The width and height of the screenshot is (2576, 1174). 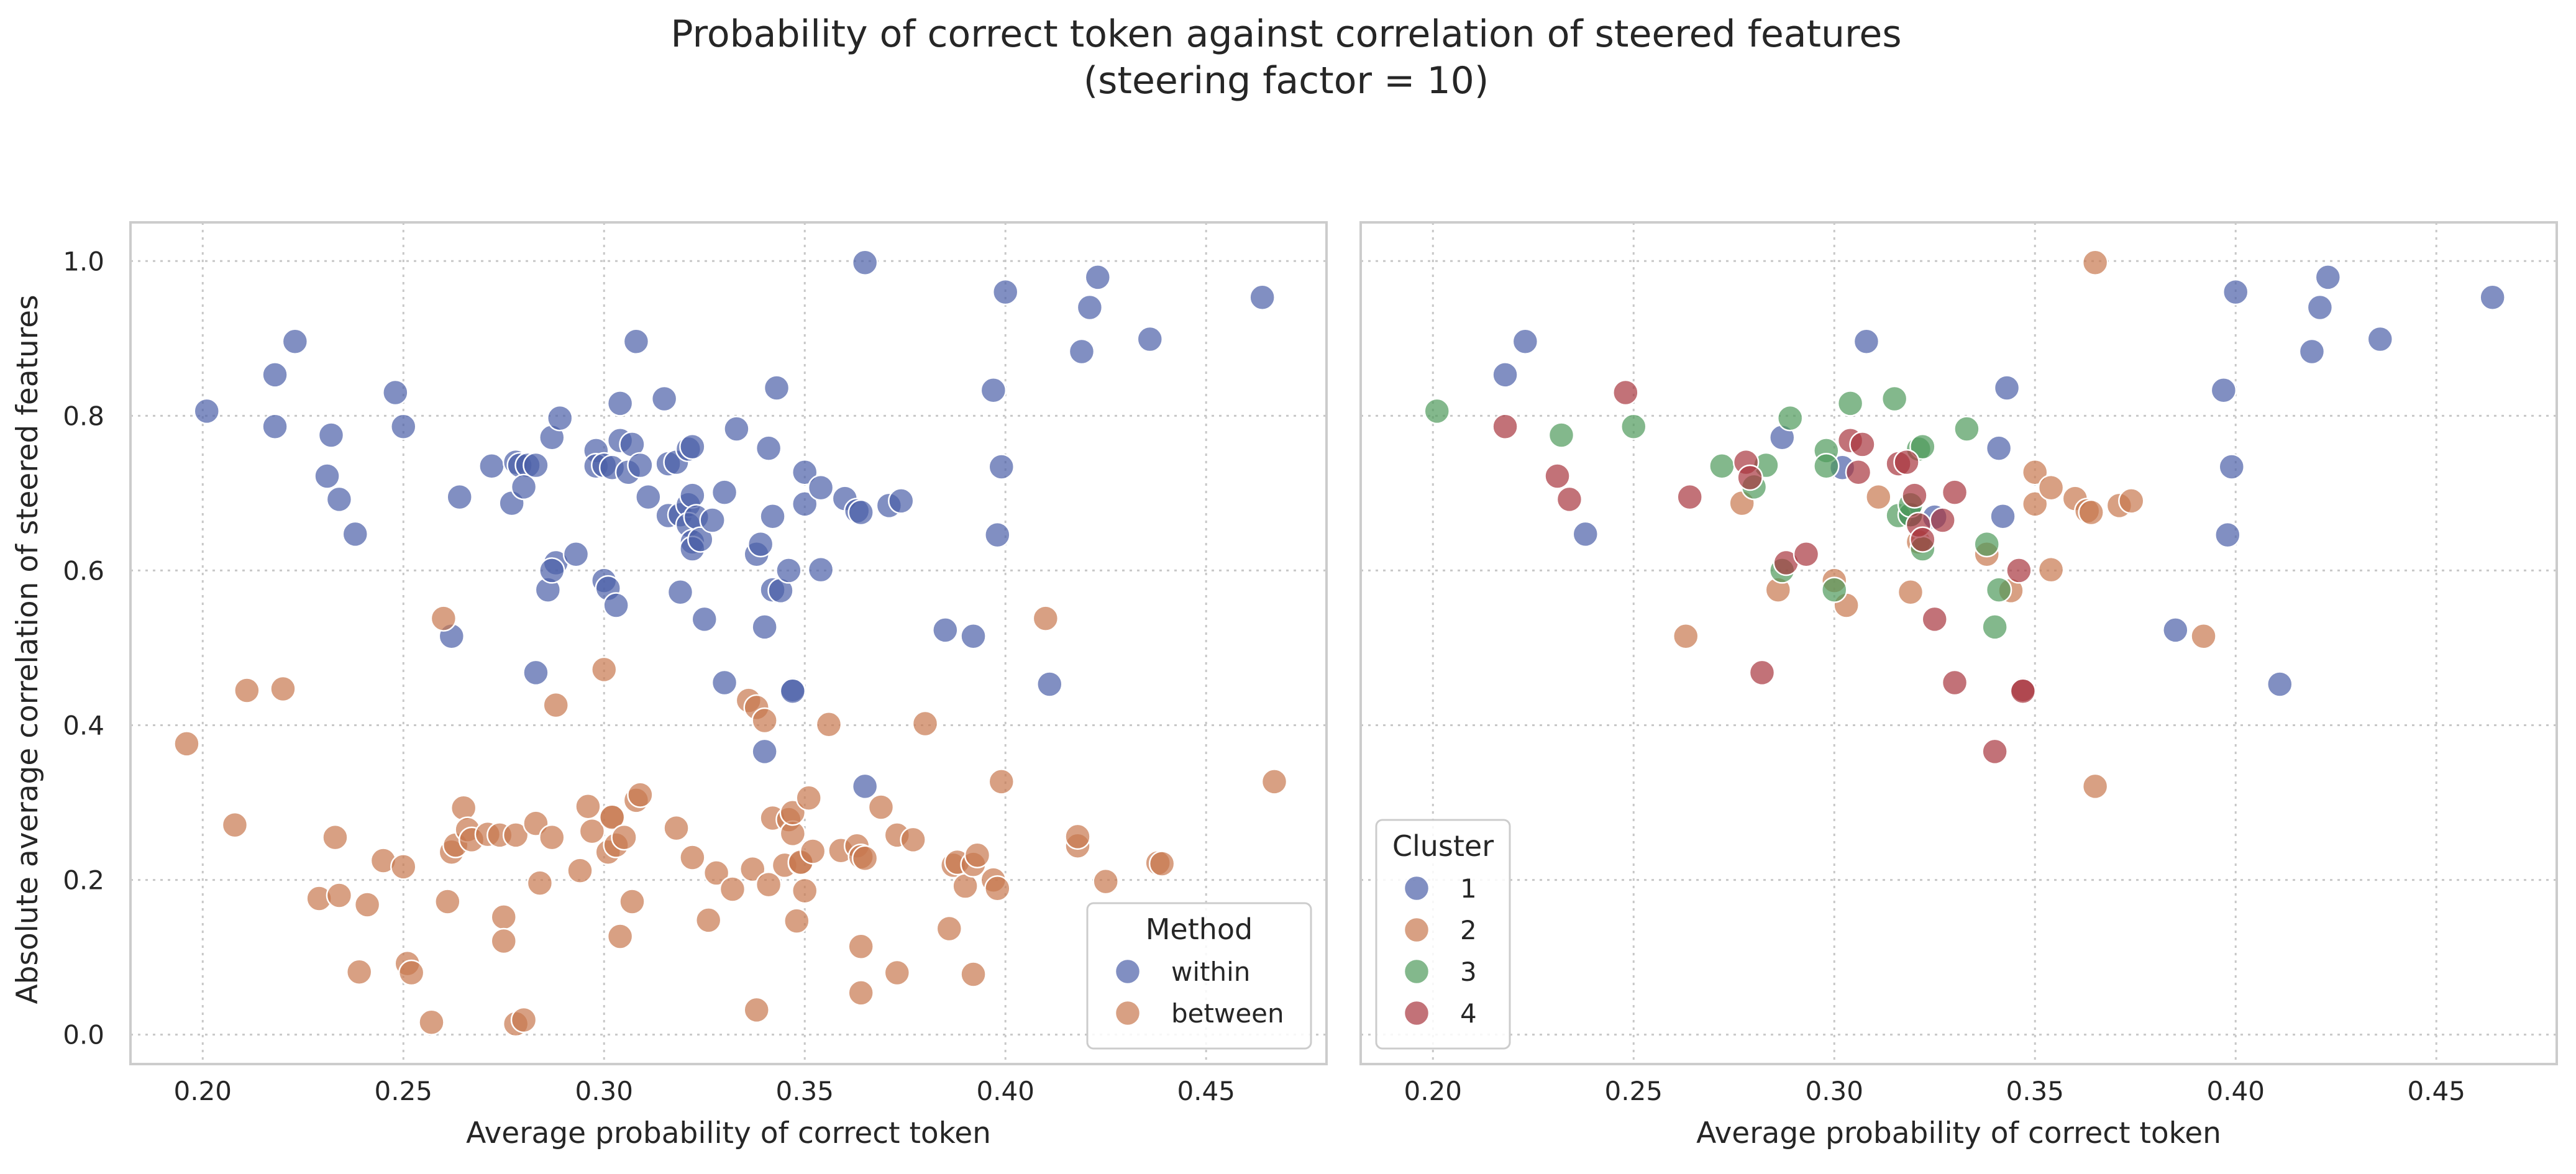 I want to click on legend: Cluster 1 2 3 4, so click(x=1443, y=934).